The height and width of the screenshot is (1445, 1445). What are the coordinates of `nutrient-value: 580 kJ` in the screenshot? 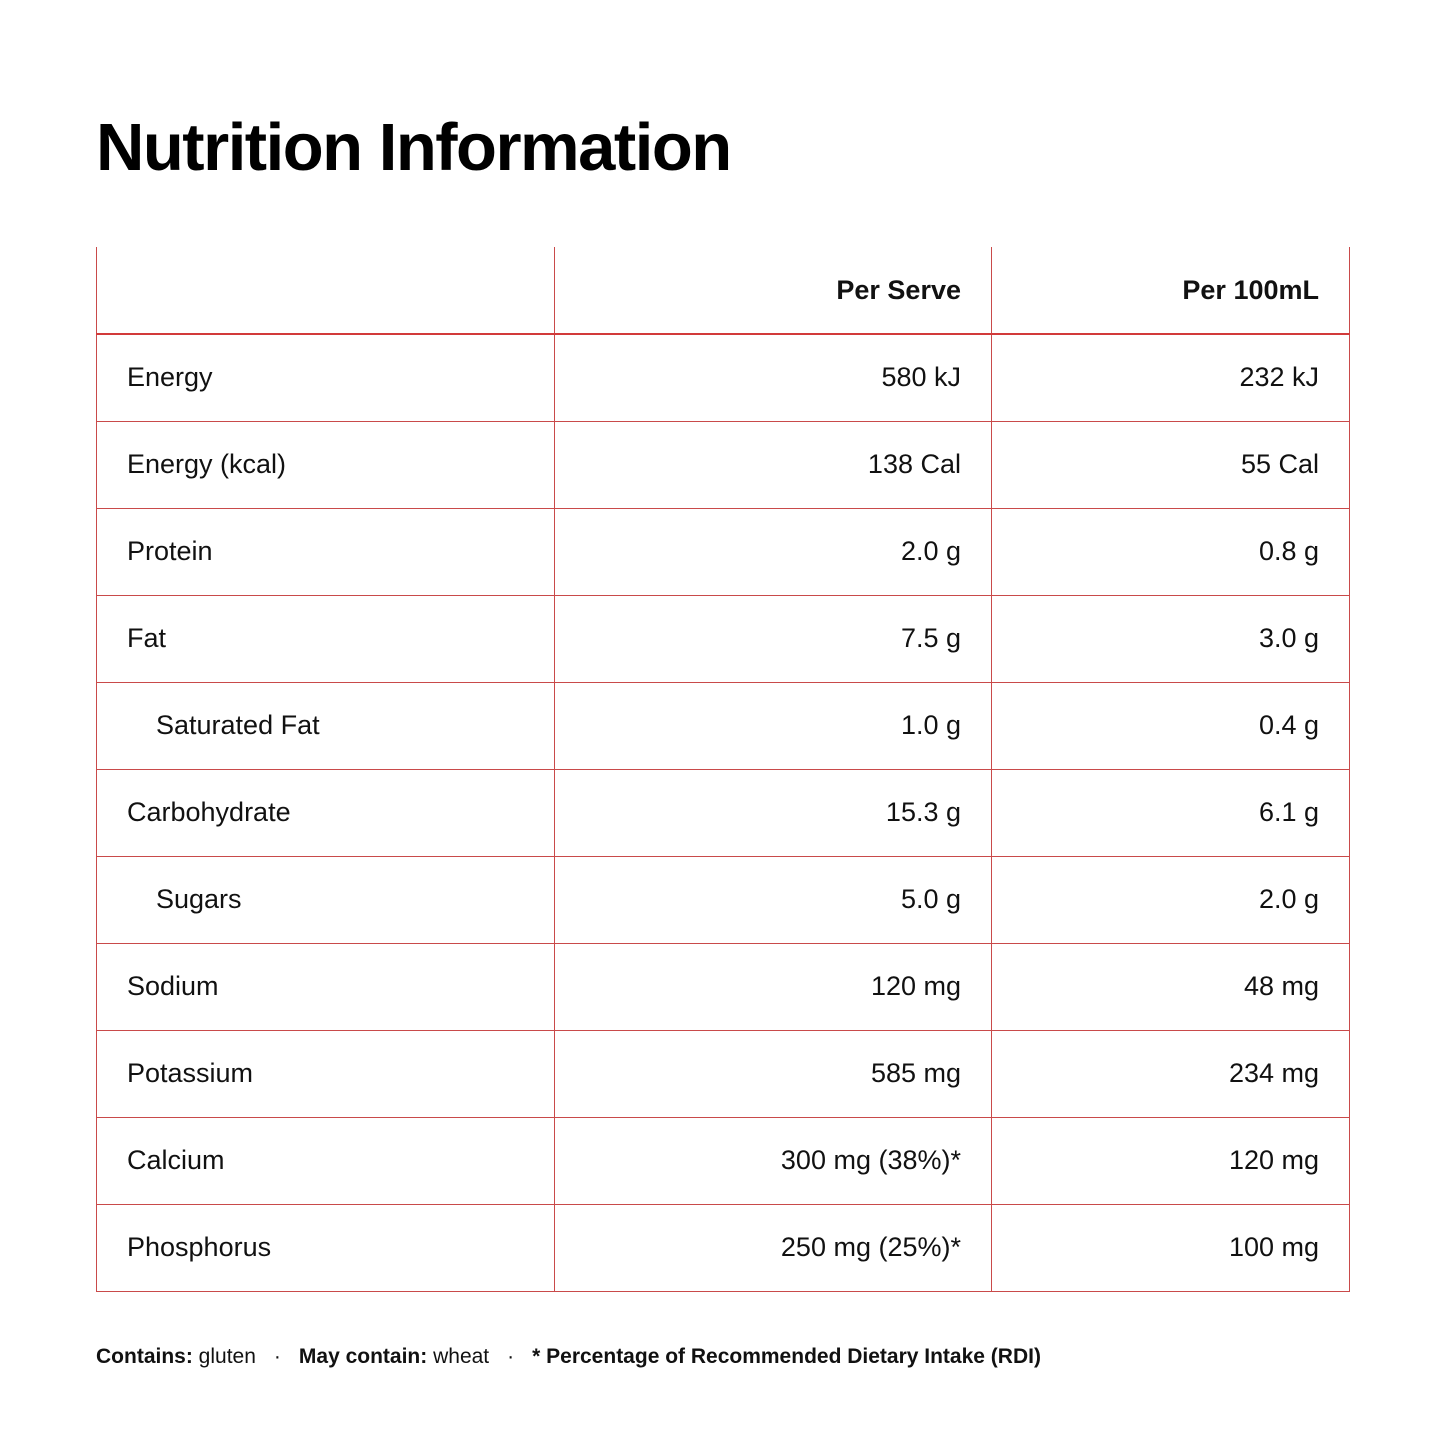 It's located at (773, 378).